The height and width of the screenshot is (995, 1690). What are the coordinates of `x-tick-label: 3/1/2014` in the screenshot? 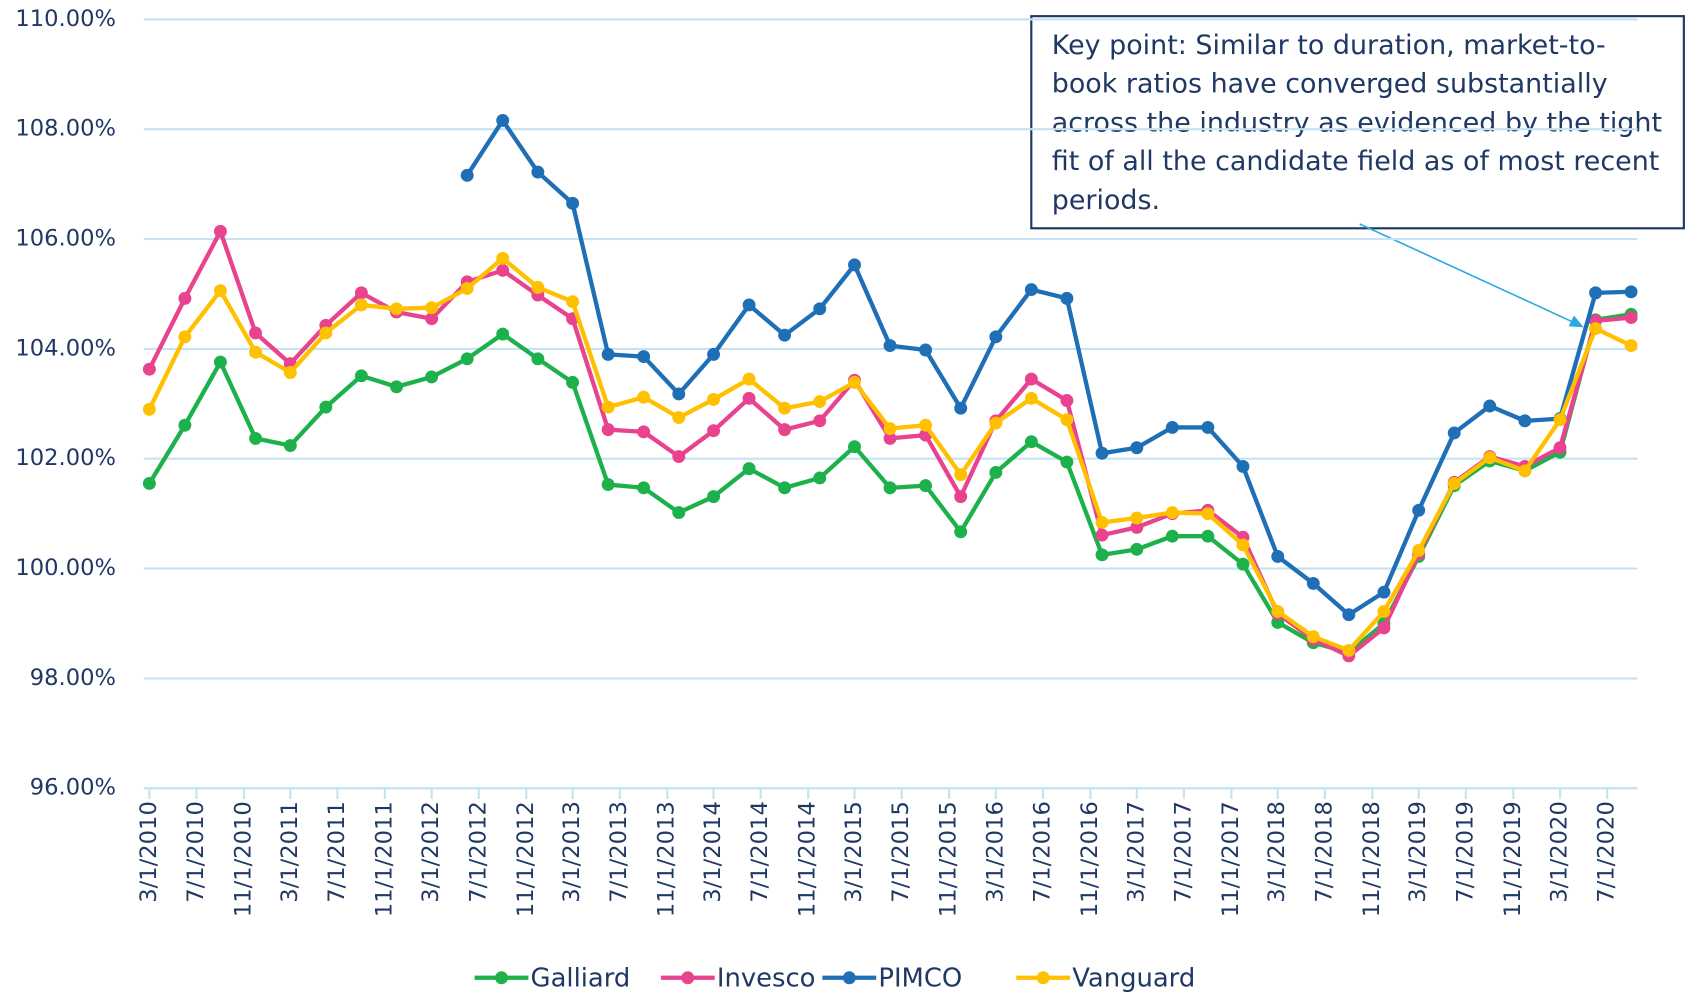 It's located at (713, 852).